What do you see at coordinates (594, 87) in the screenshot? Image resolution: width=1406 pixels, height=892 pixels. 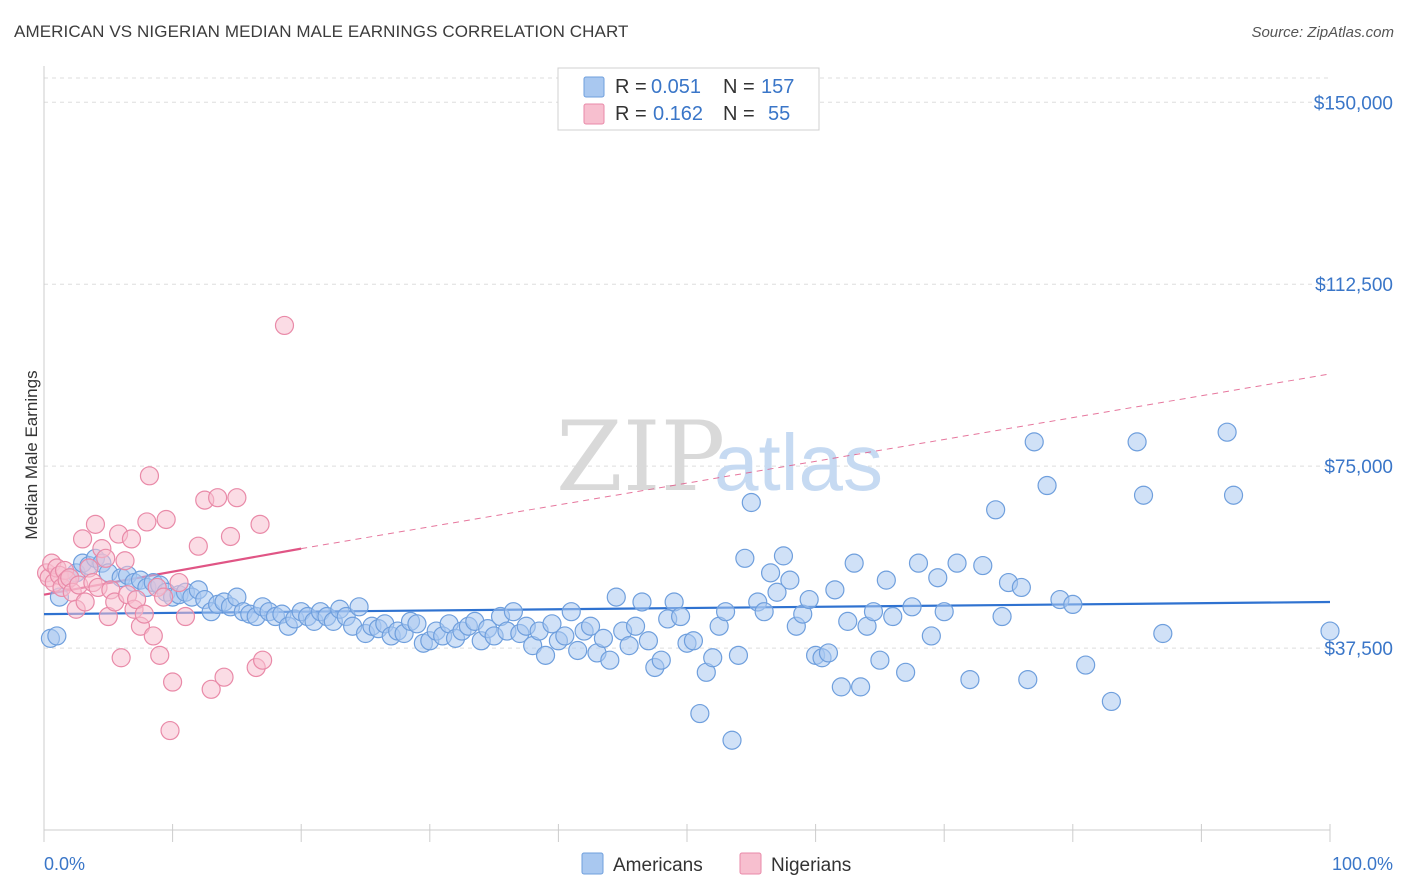 I see `legend-swatch-americans` at bounding box center [594, 87].